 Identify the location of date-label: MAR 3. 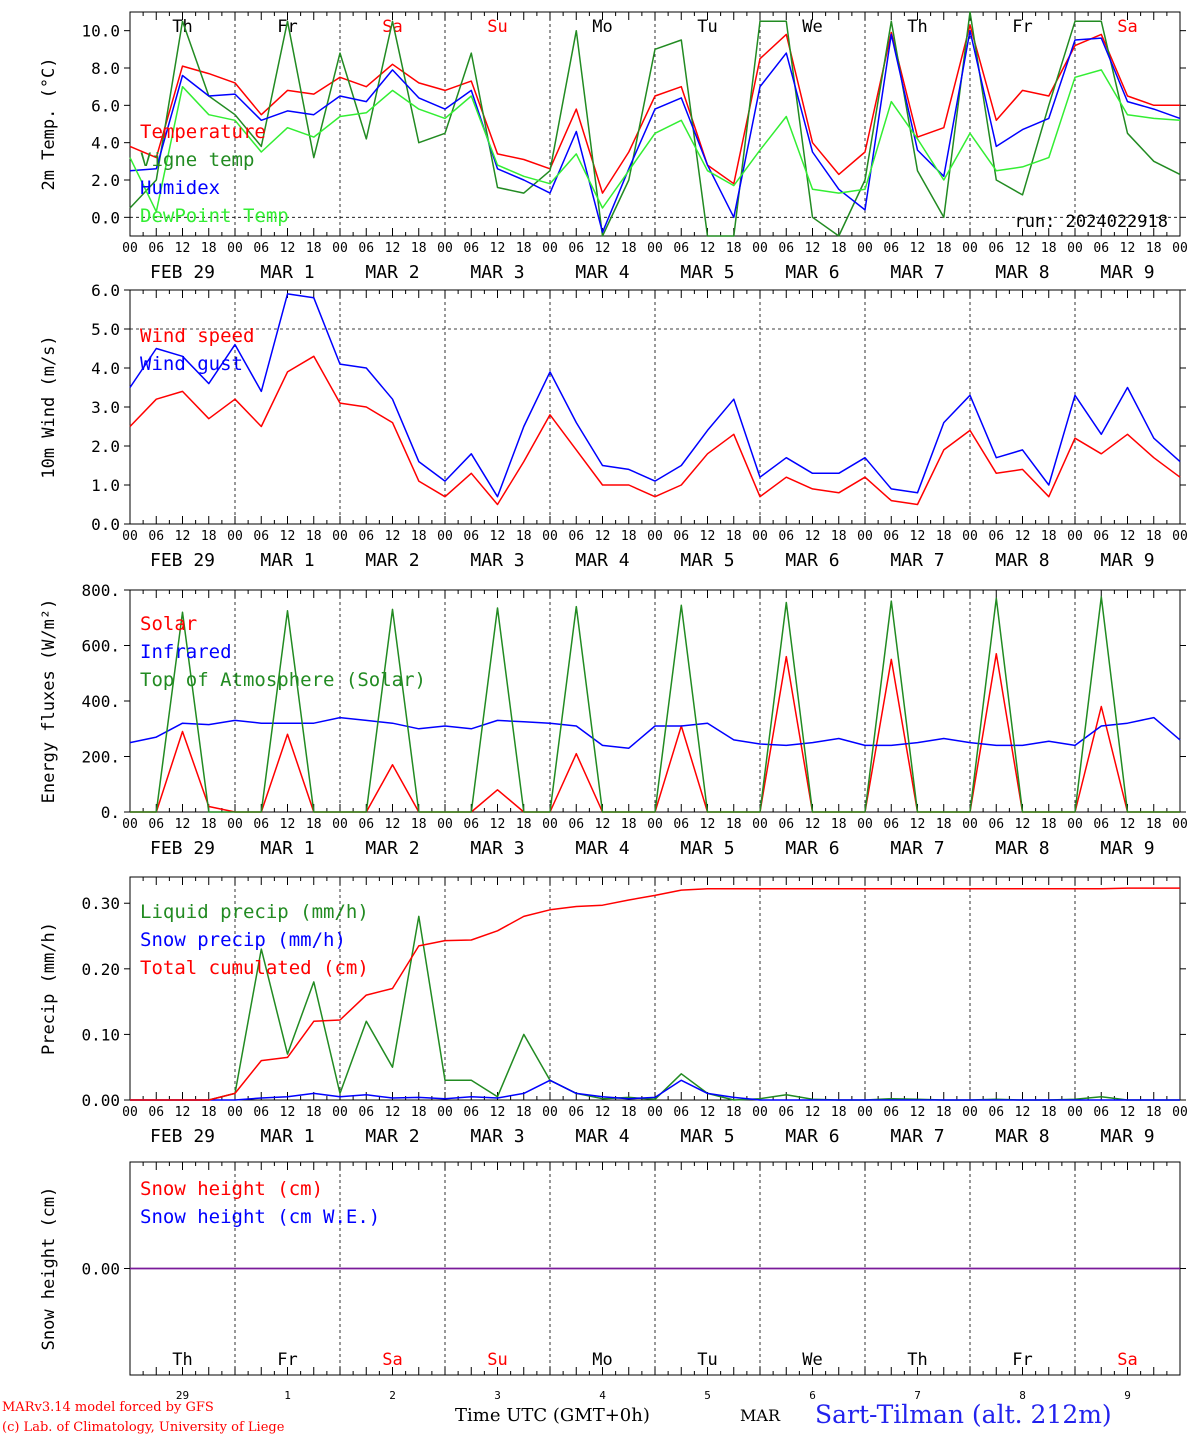
(497, 1136).